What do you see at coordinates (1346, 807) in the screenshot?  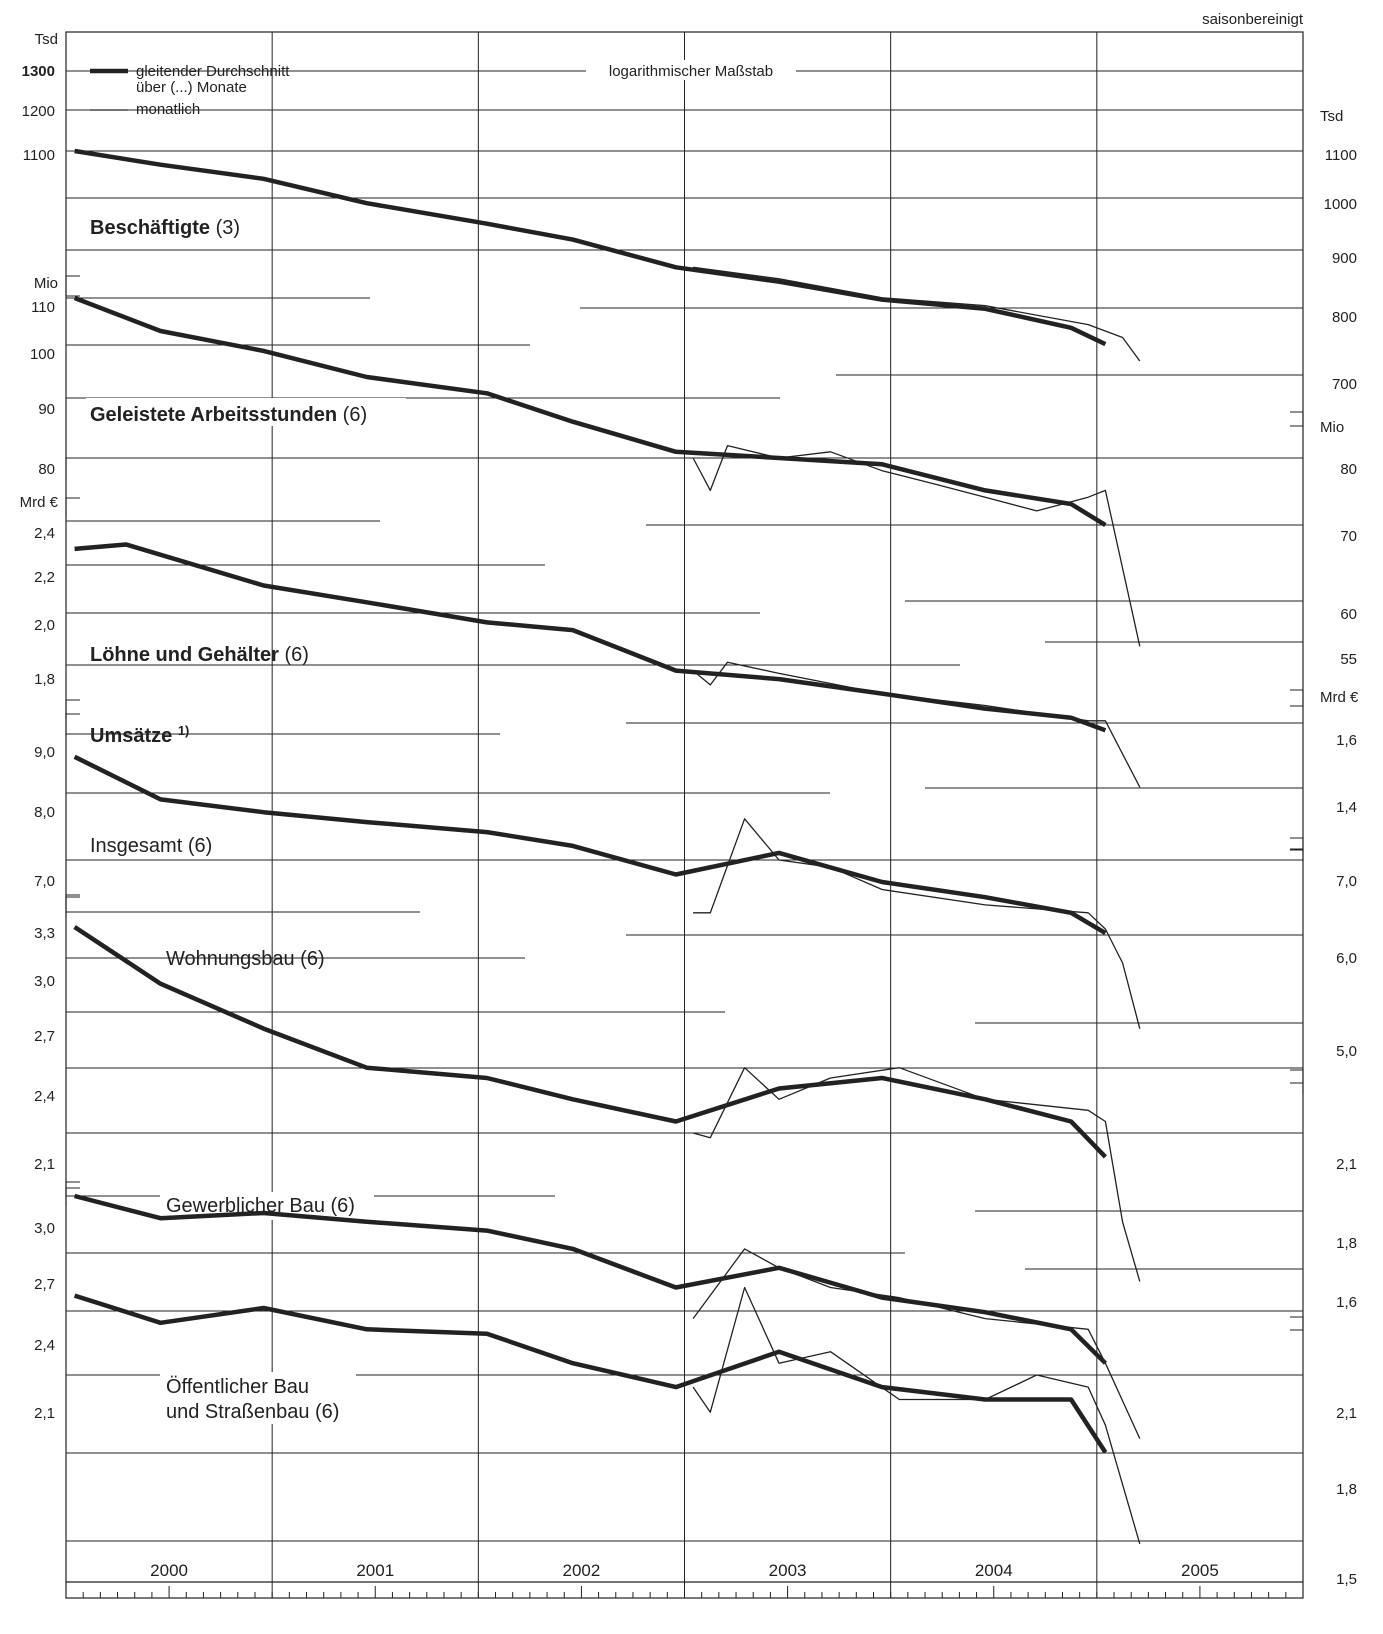 I see `right-tick: 1,4` at bounding box center [1346, 807].